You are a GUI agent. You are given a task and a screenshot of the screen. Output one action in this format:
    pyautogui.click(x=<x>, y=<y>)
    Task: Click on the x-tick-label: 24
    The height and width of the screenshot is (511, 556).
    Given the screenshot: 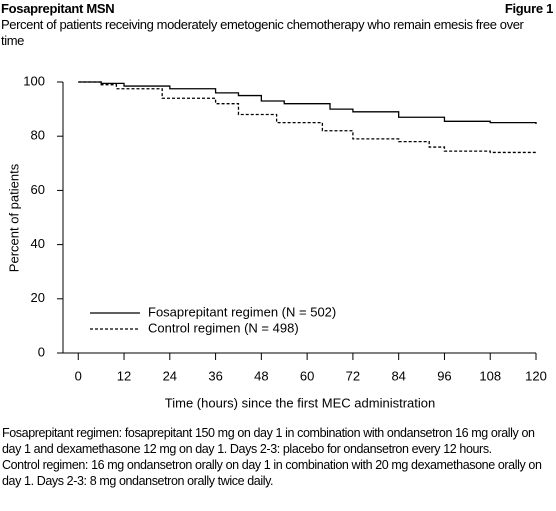 What is the action you would take?
    pyautogui.click(x=170, y=375)
    